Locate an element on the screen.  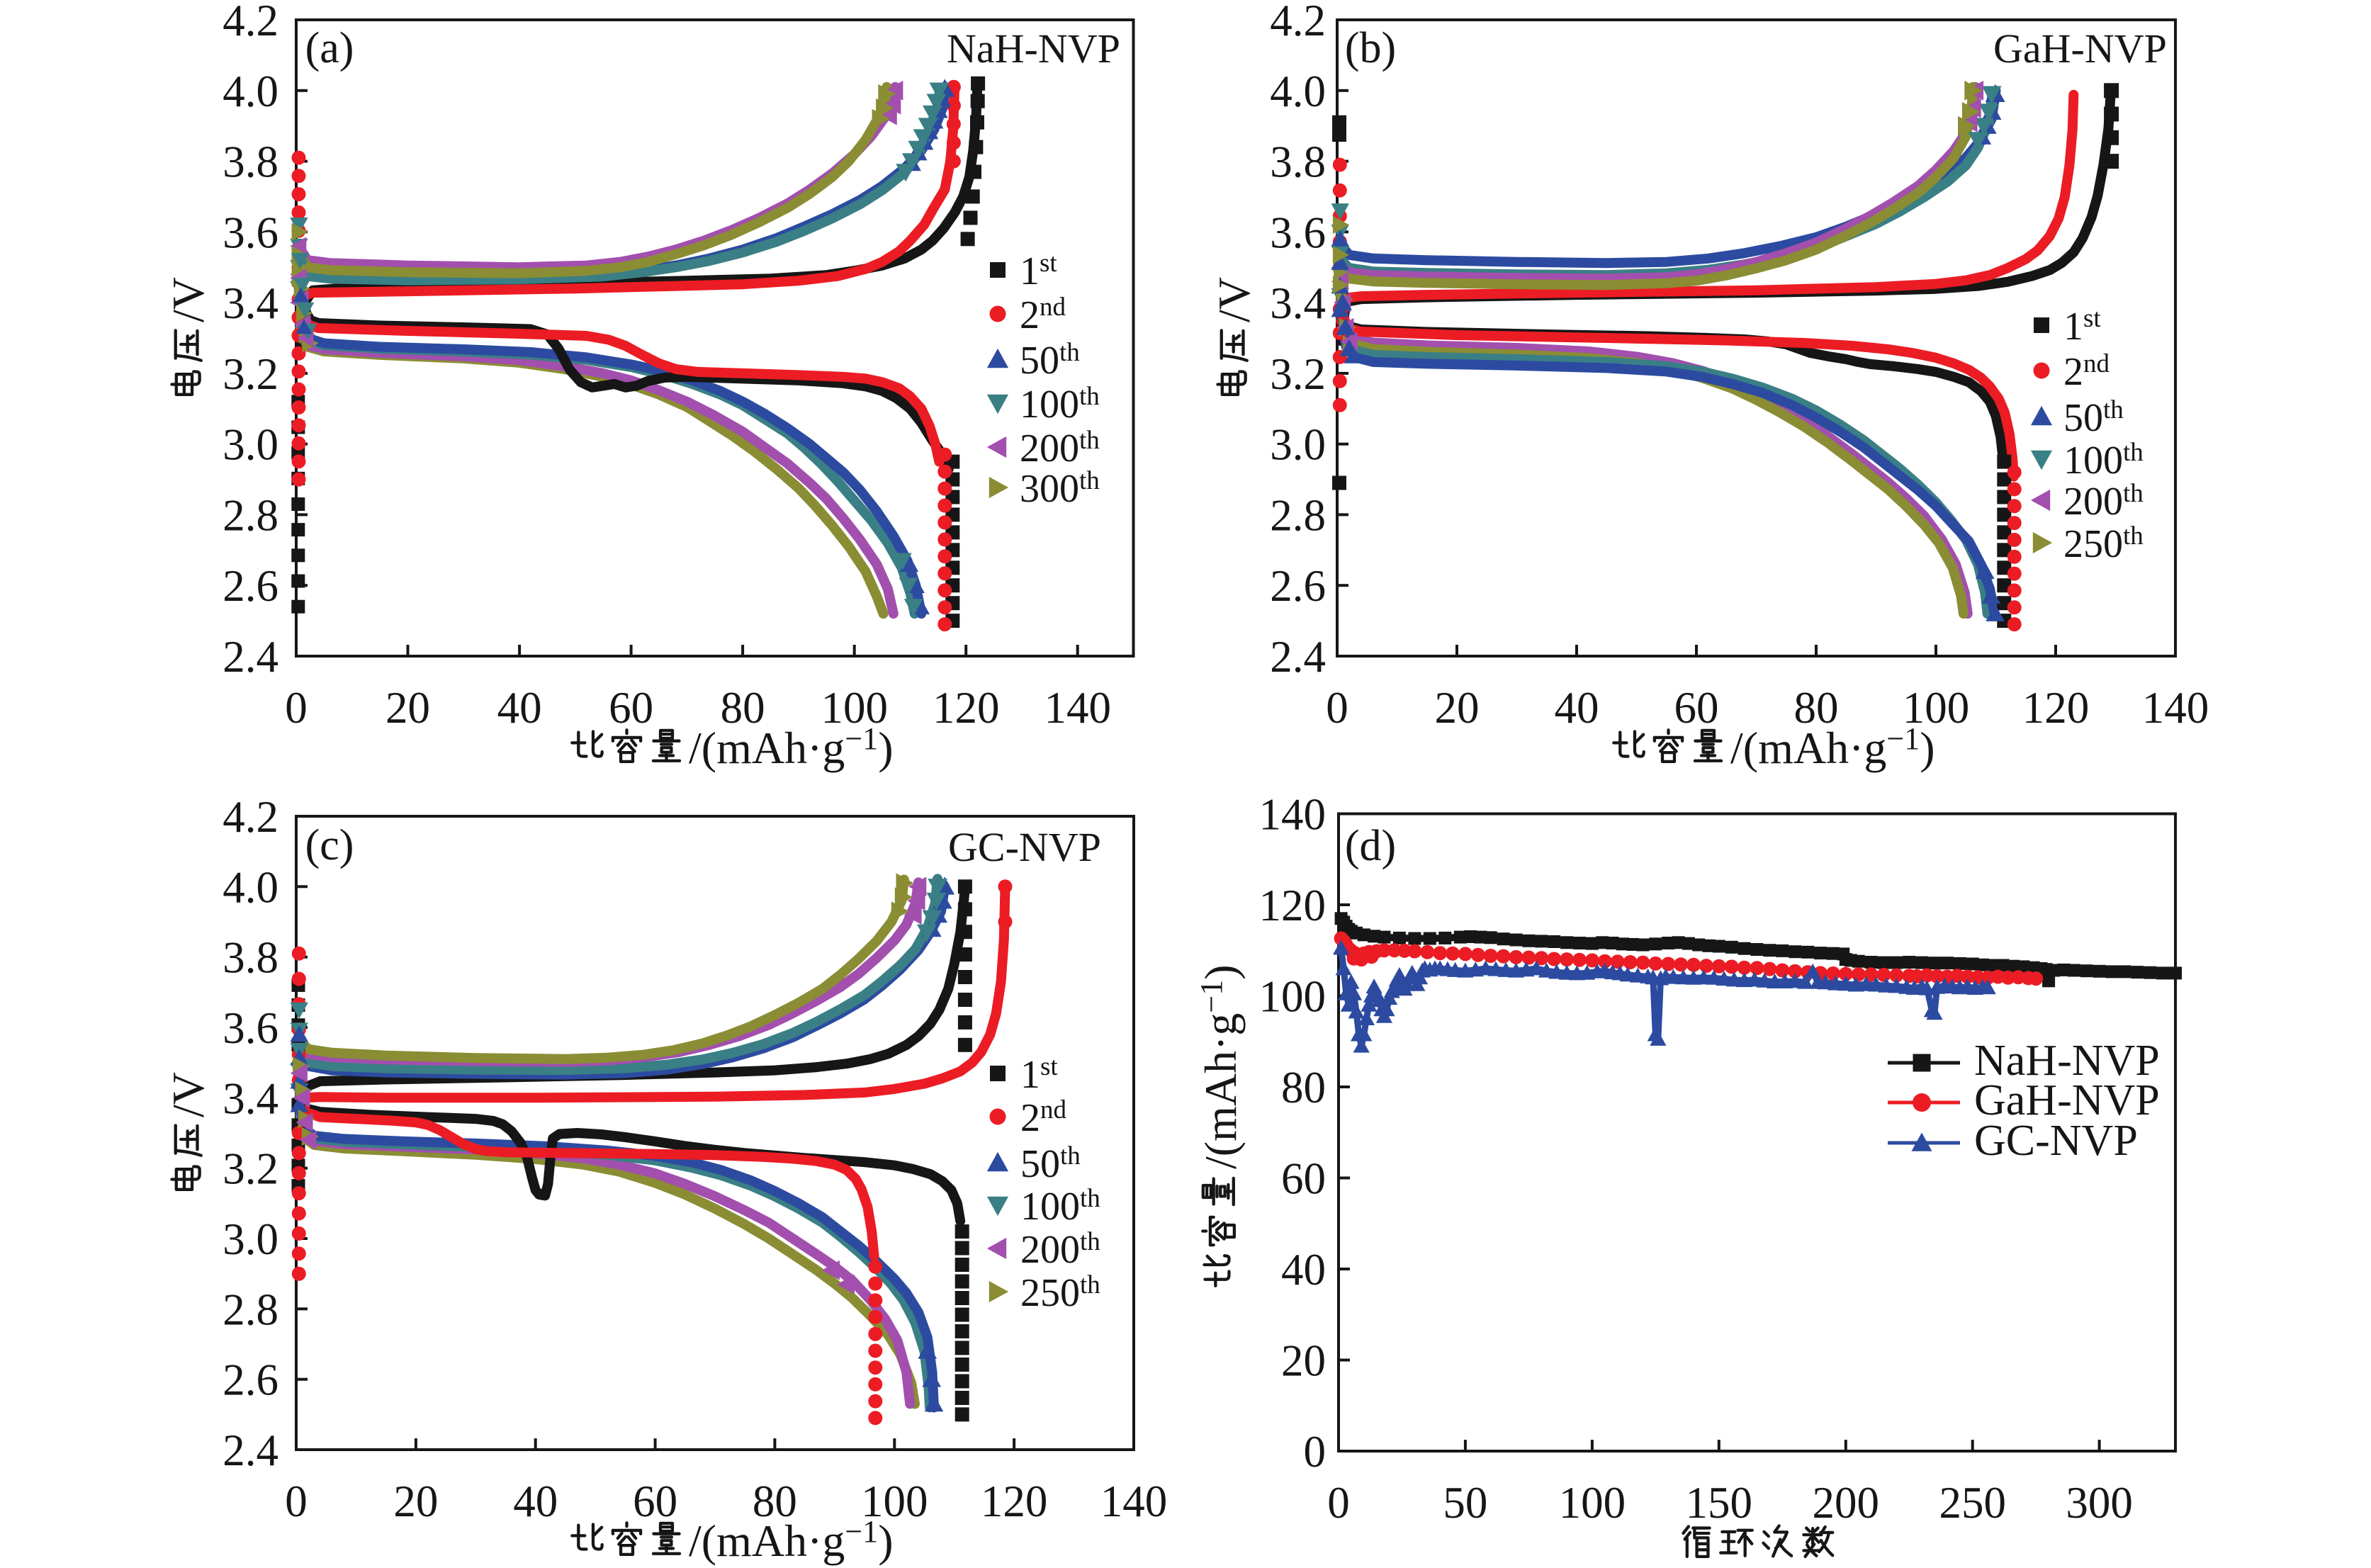
svg-text: (a) is located at coordinates (329, 48).